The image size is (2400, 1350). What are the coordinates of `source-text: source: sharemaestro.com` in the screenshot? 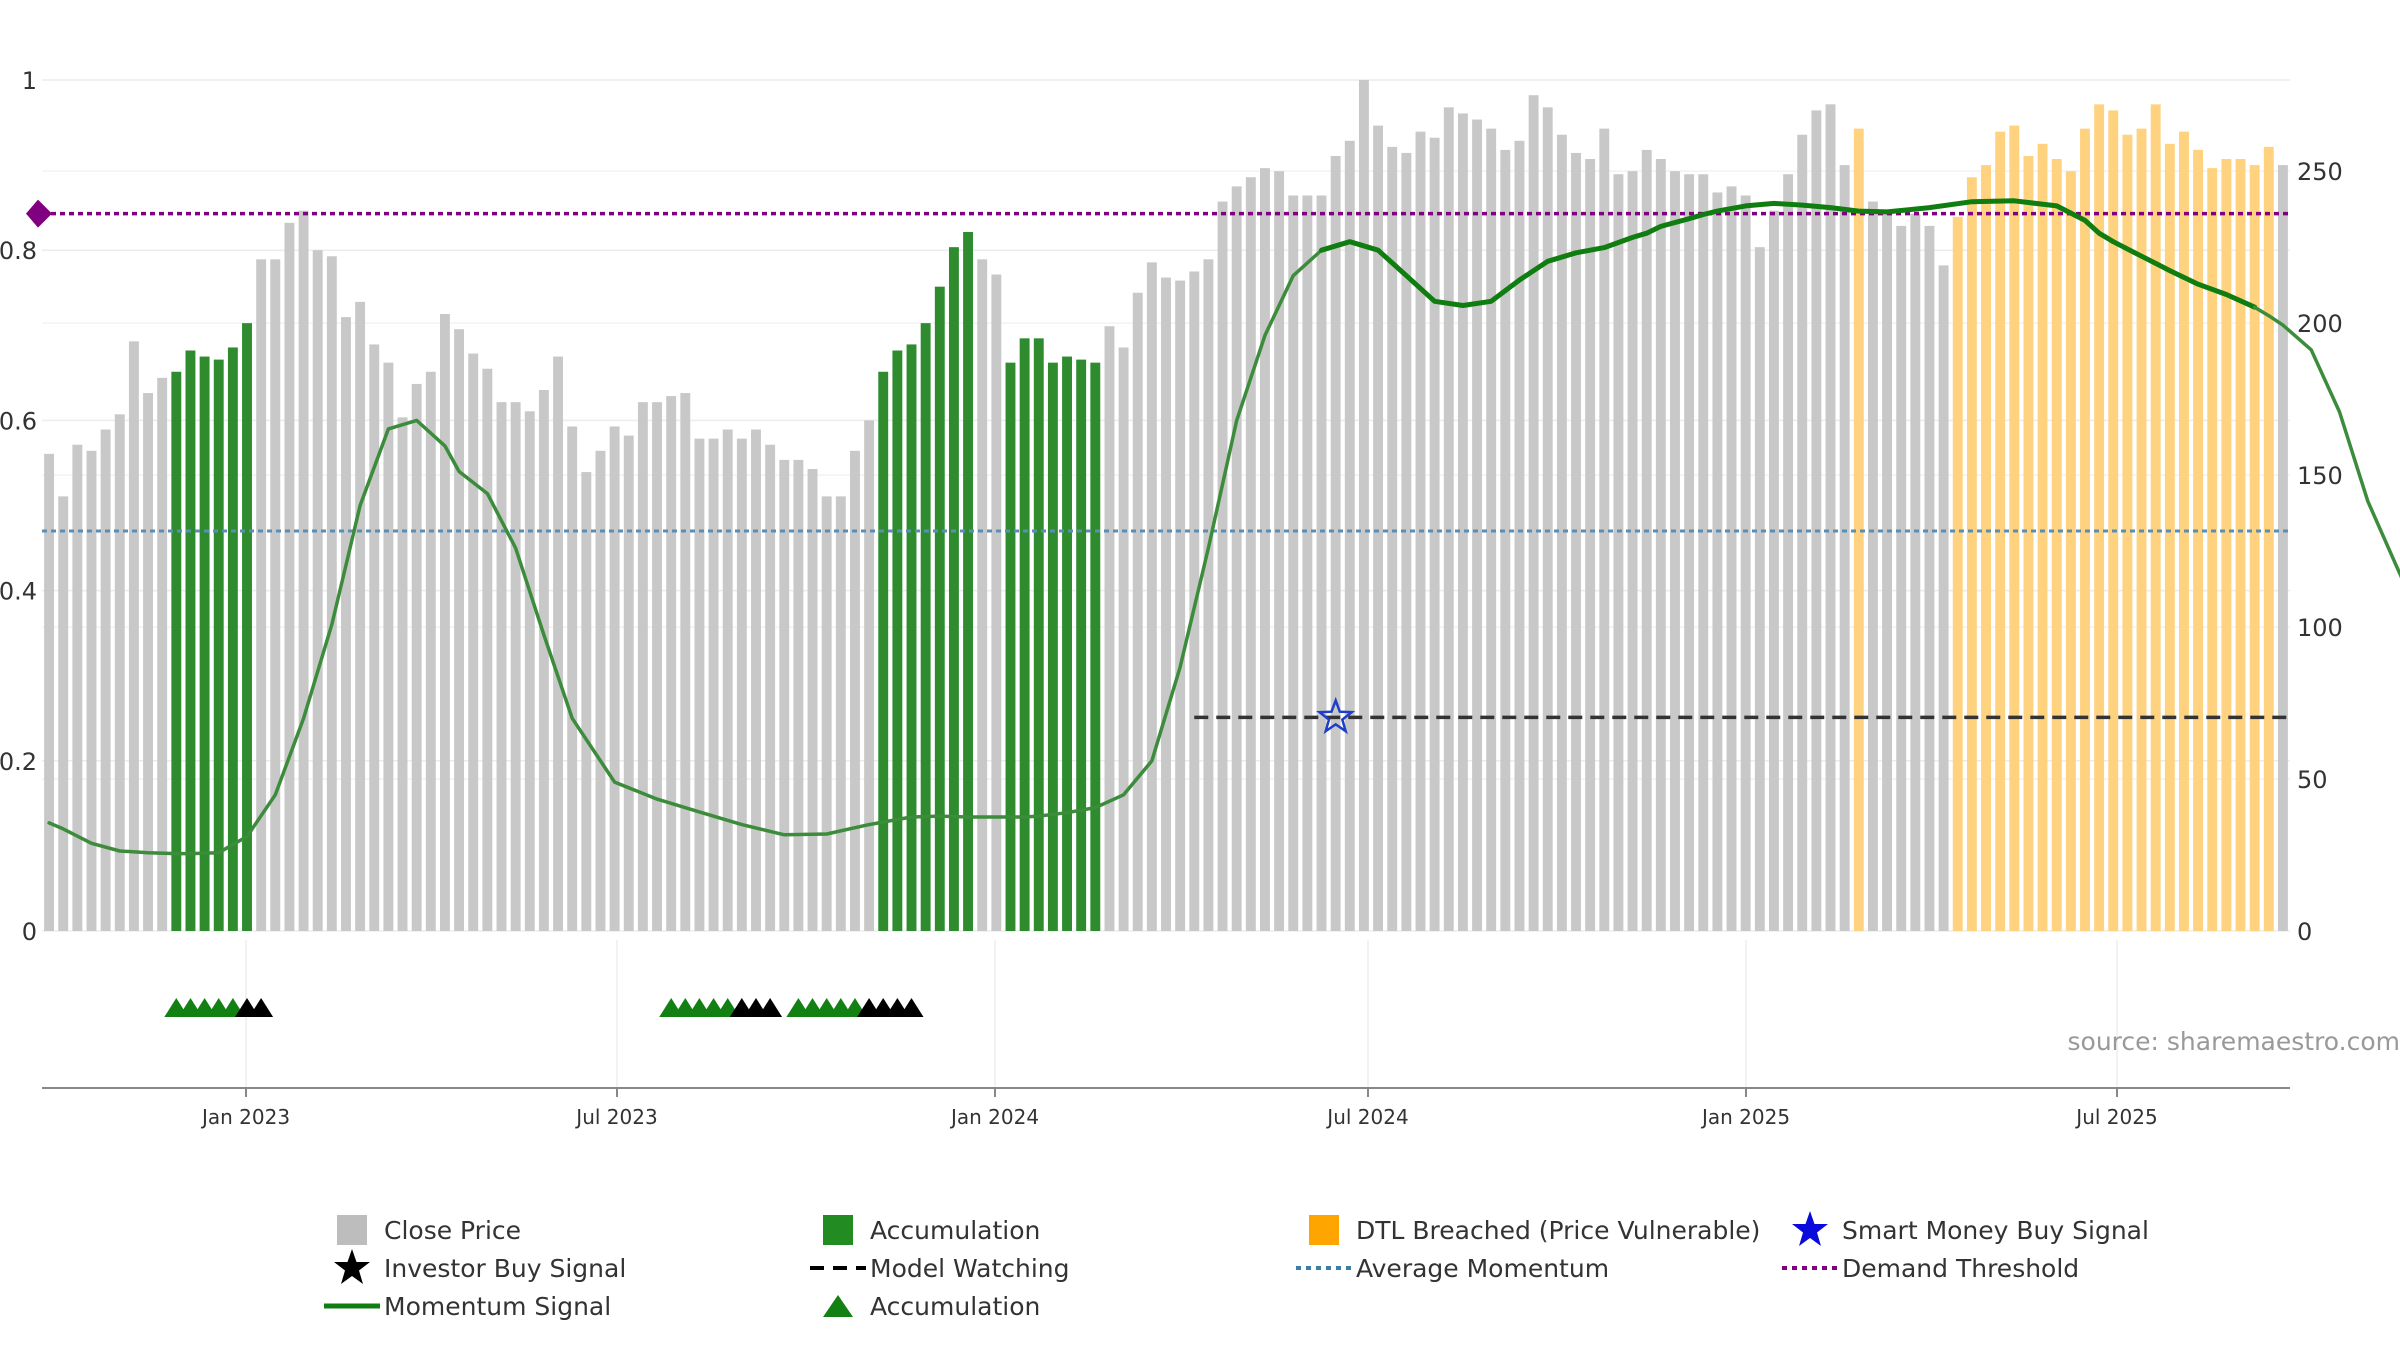 It's located at (2234, 1041).